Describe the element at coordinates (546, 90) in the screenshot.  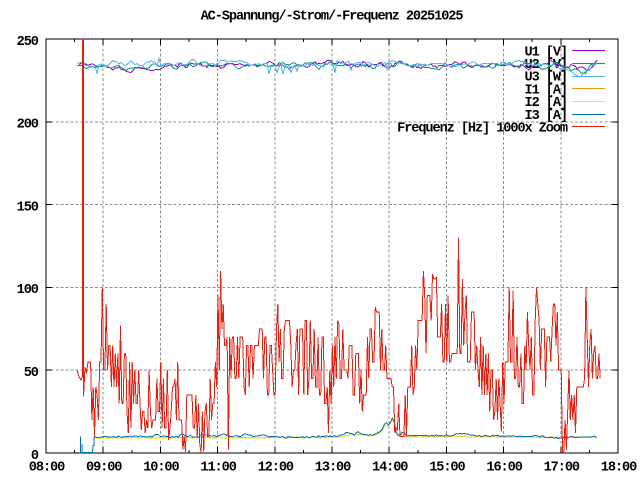
I see `svg-text: I1 [A]` at that location.